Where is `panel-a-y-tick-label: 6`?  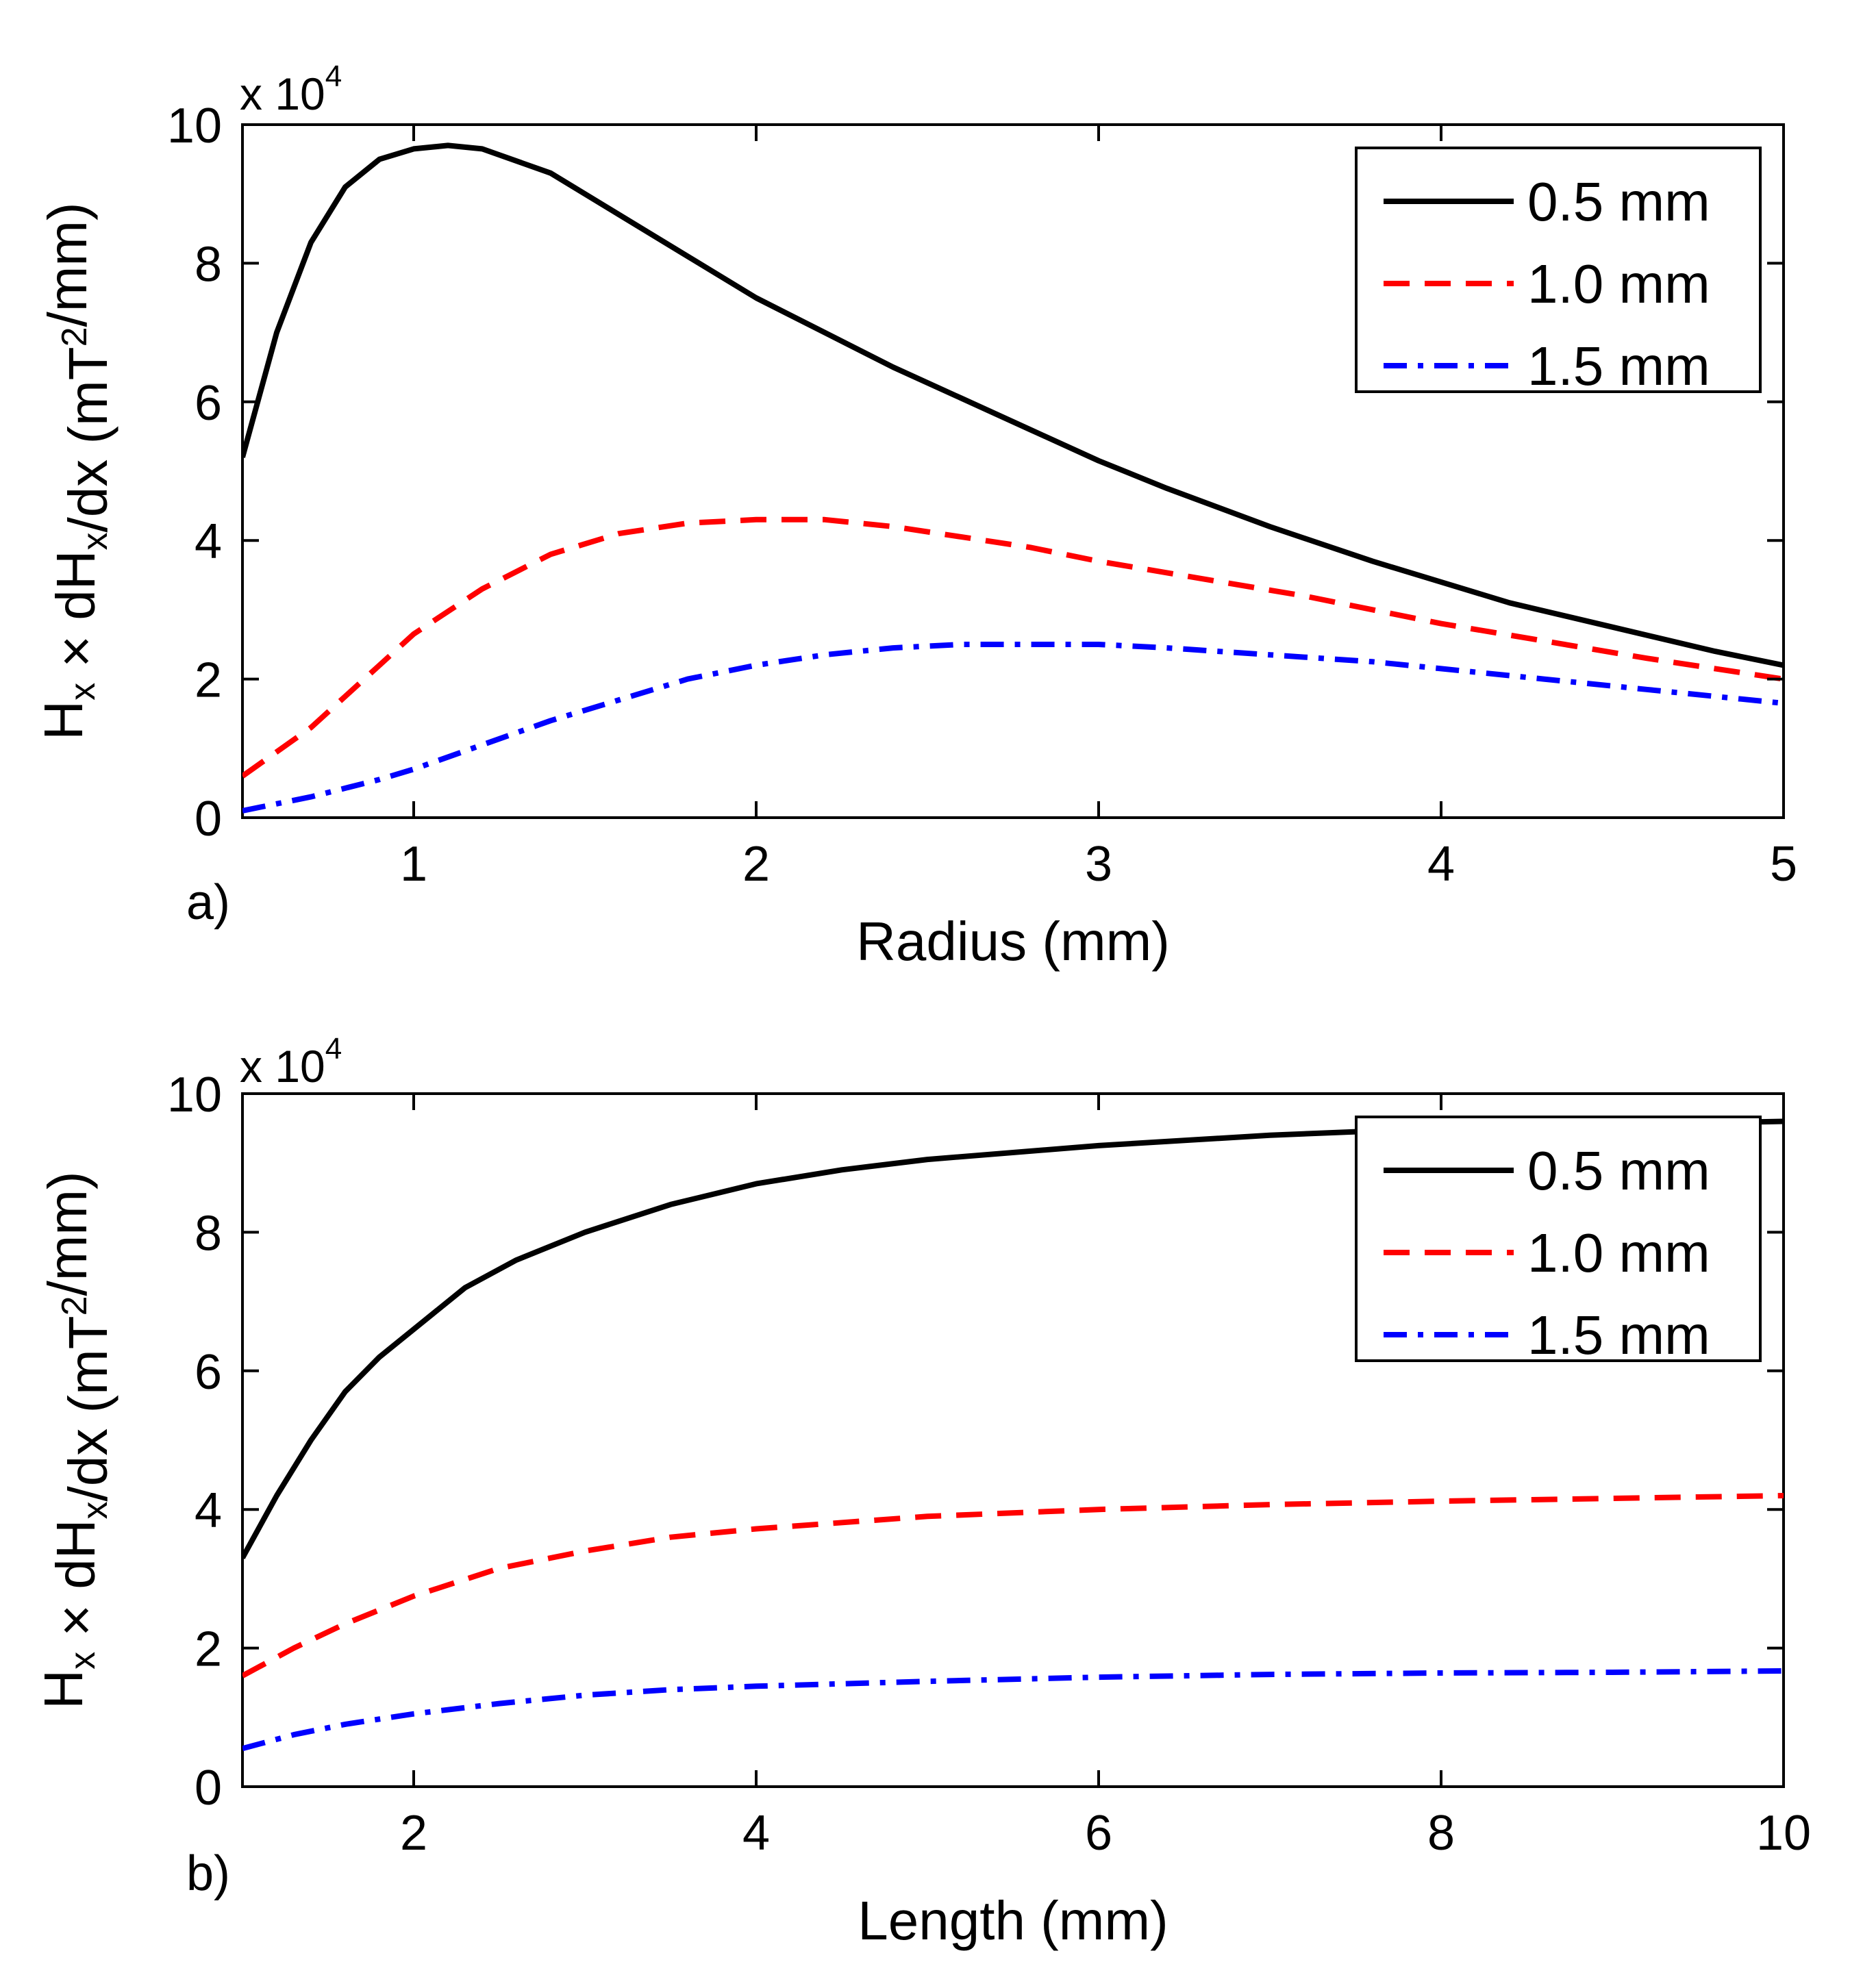
panel-a-y-tick-label: 6 is located at coordinates (208, 404).